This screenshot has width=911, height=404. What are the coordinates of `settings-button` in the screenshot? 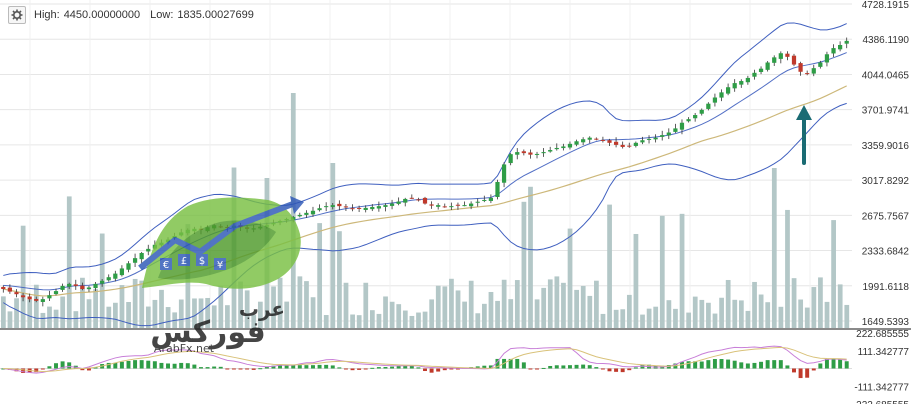 It's located at (17, 15).